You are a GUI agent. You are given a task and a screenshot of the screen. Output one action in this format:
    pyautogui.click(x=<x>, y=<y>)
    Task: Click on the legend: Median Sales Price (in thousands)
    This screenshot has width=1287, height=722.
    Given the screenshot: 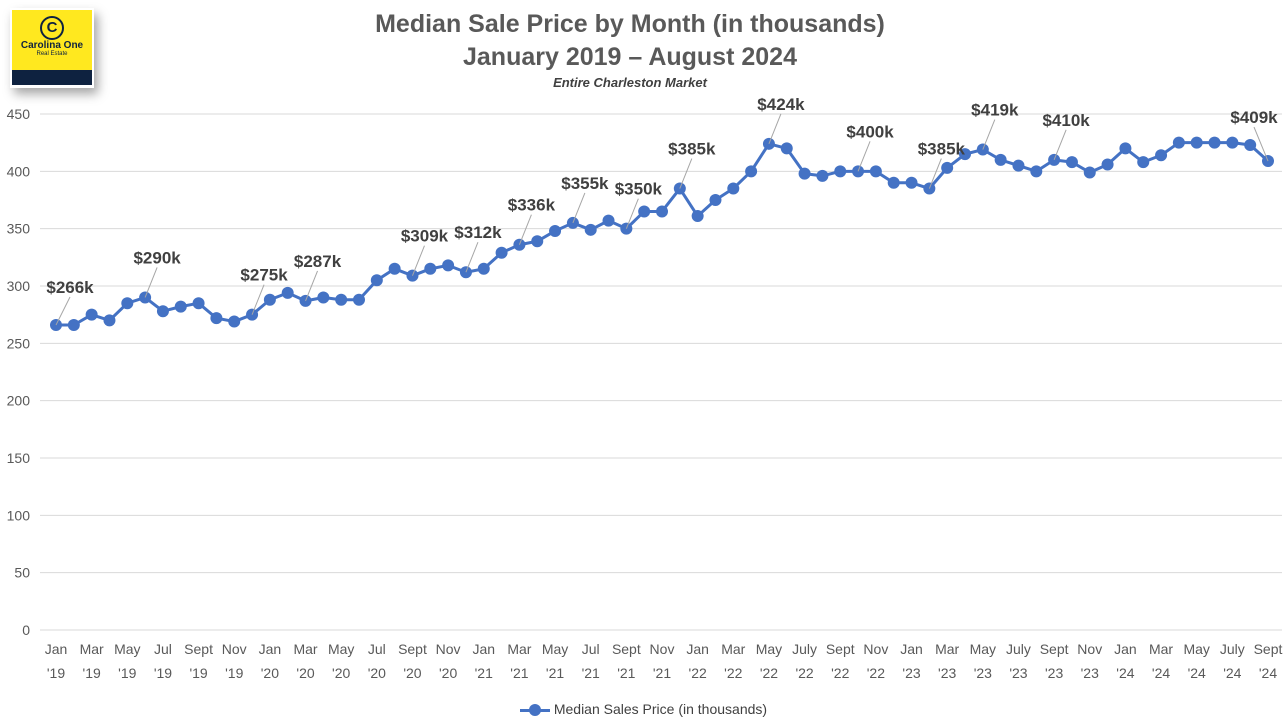 What is the action you would take?
    pyautogui.click(x=643, y=709)
    